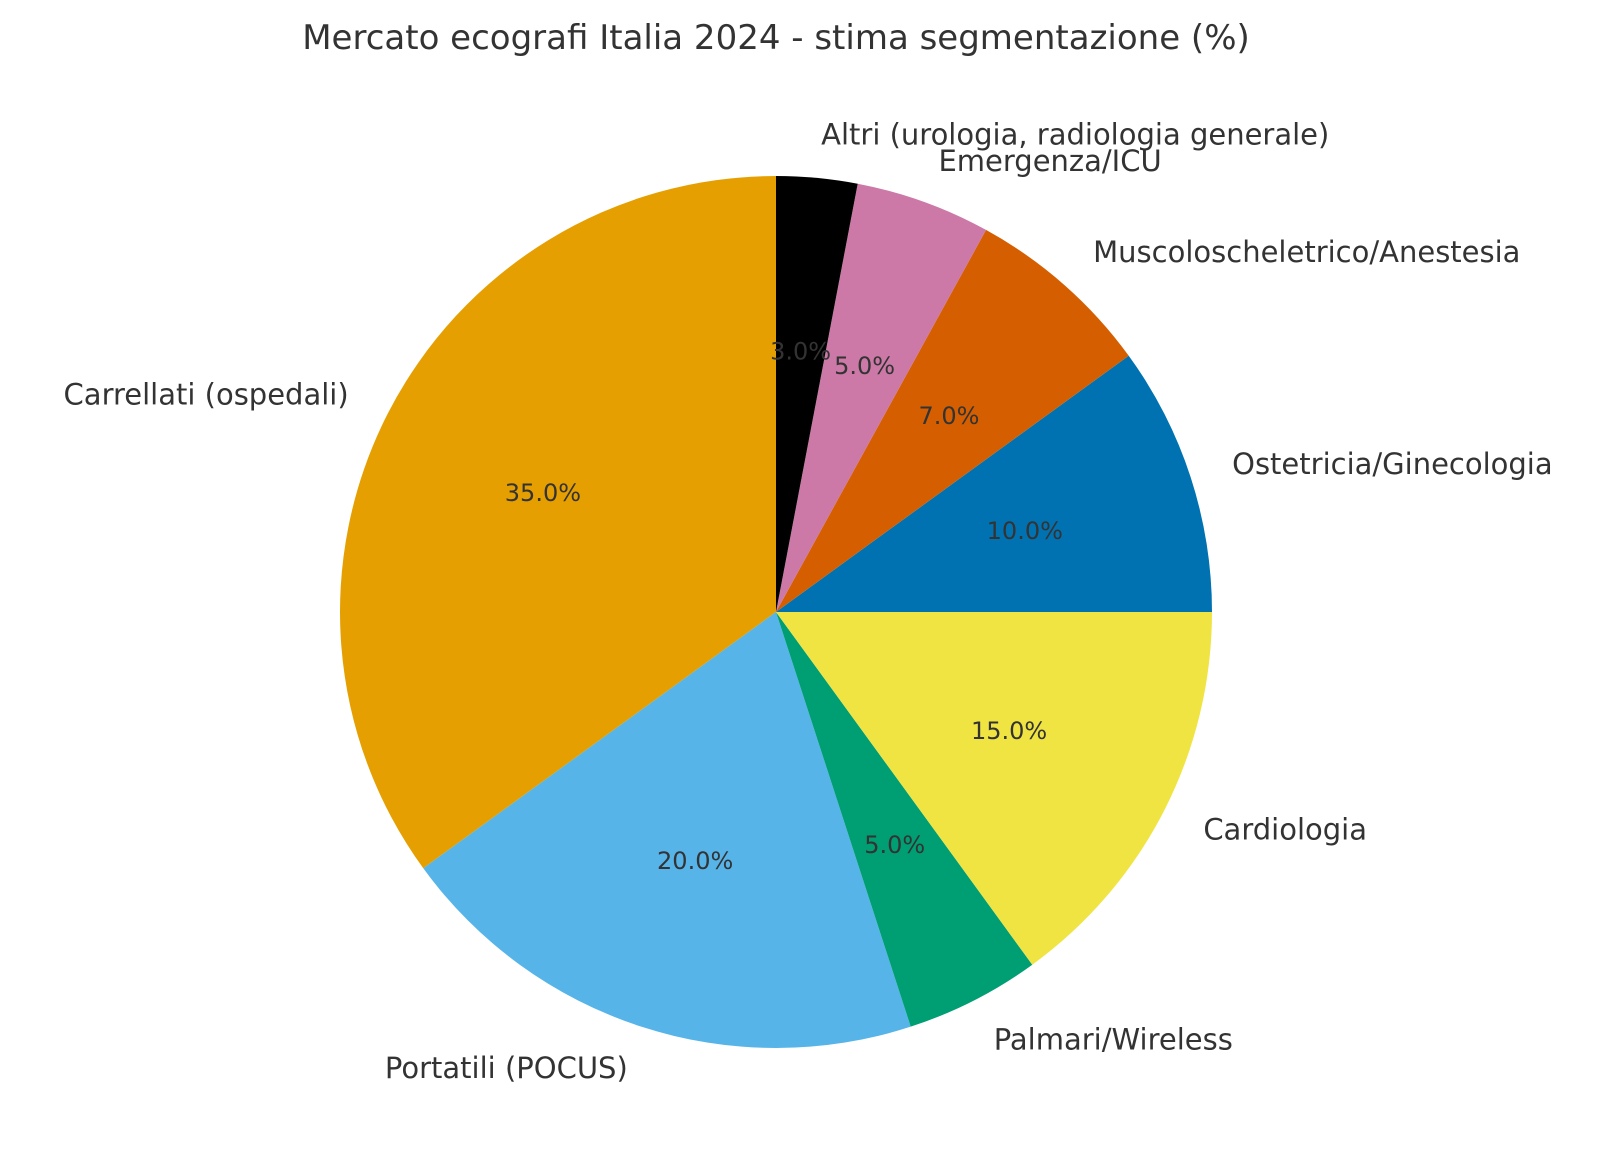  I want to click on slice-percent-label: 3.0%, so click(800, 352).